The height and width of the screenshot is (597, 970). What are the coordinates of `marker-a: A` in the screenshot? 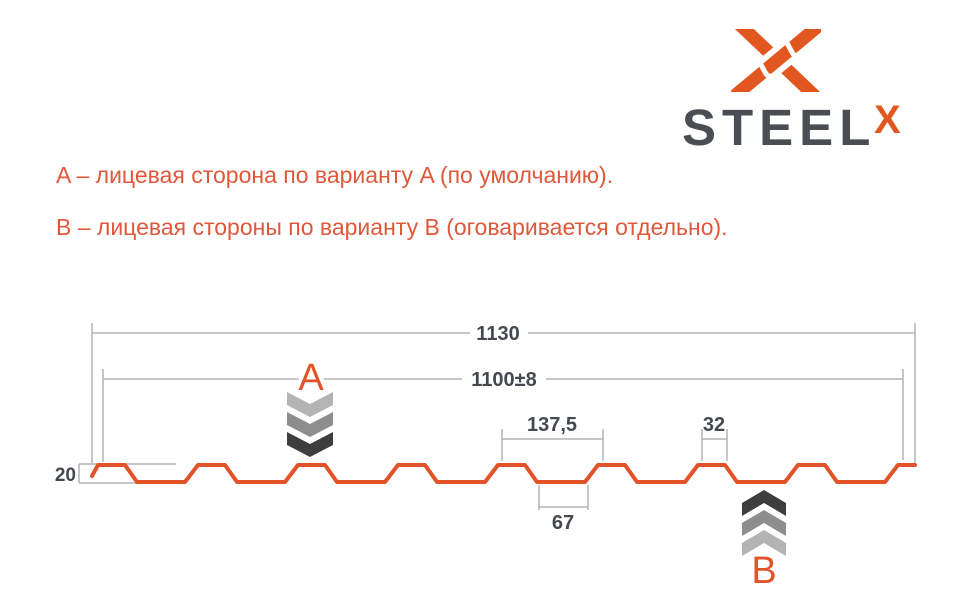 It's located at (310, 405).